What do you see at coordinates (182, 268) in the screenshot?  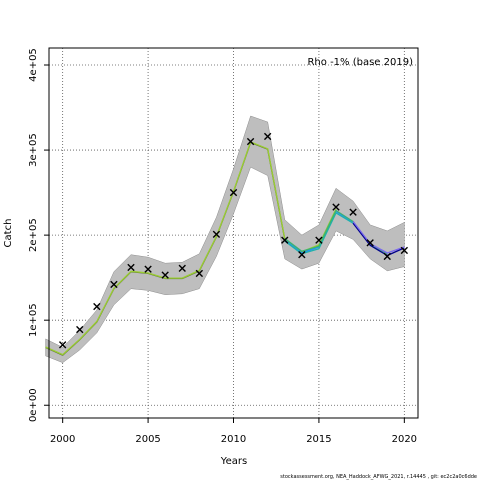 I see `observation-marker-2007` at bounding box center [182, 268].